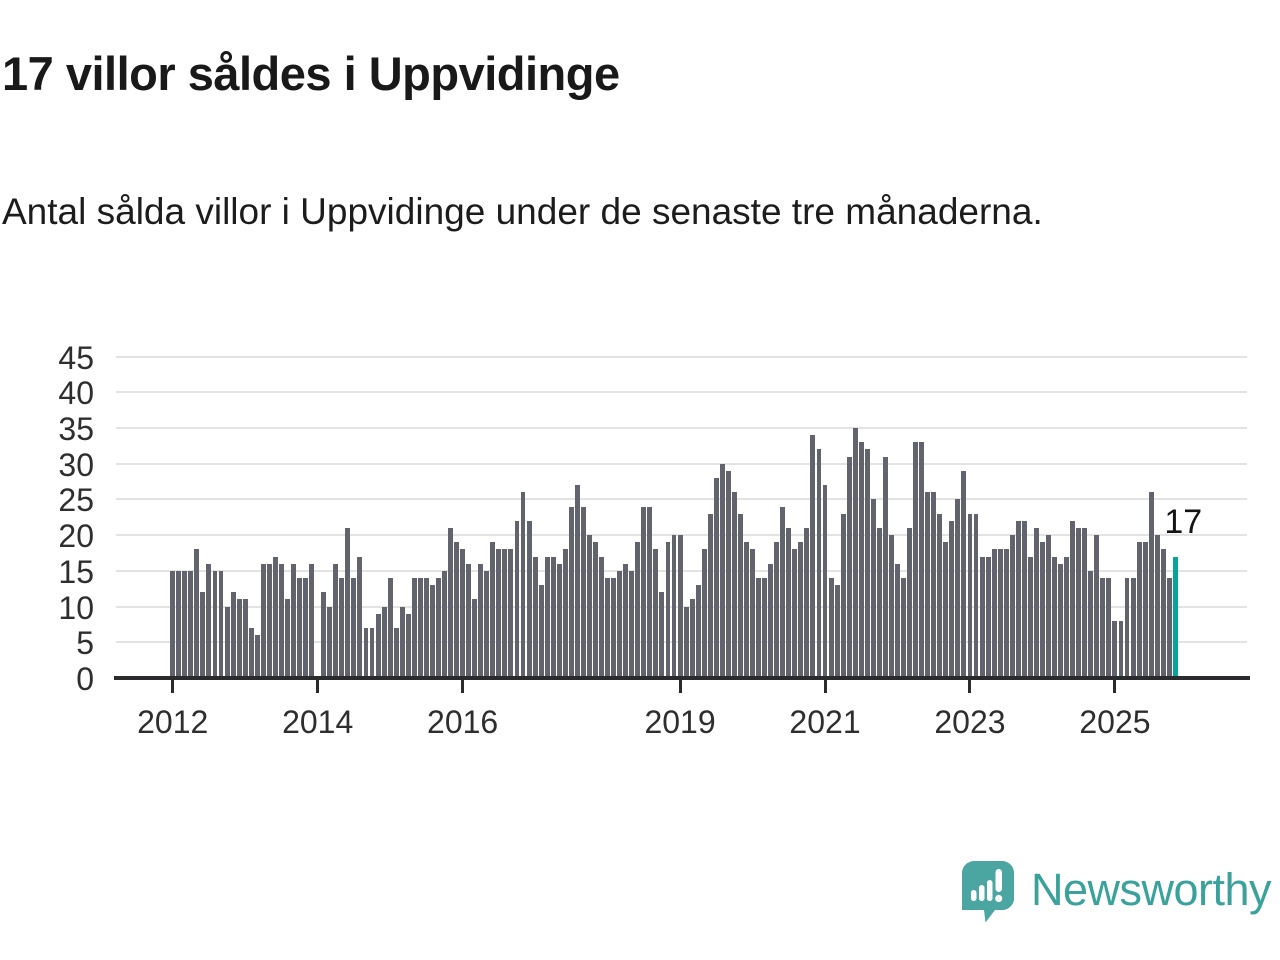  Describe the element at coordinates (85, 679) in the screenshot. I see `y-axis-label: 0` at that location.